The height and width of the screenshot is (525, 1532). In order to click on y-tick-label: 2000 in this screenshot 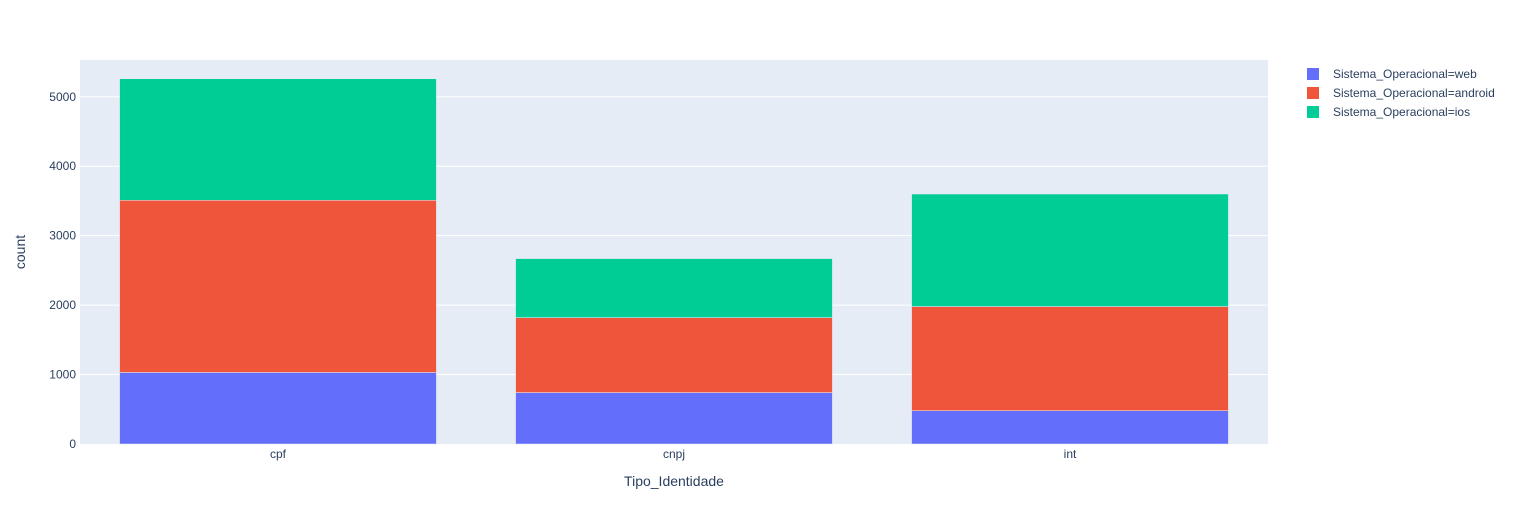, I will do `click(62, 305)`.